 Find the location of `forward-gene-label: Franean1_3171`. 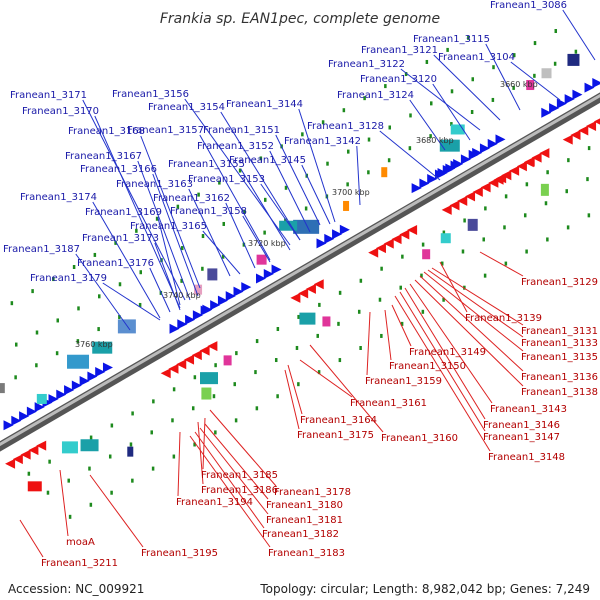

forward-gene-label: Franean1_3171 is located at coordinates (48, 95).